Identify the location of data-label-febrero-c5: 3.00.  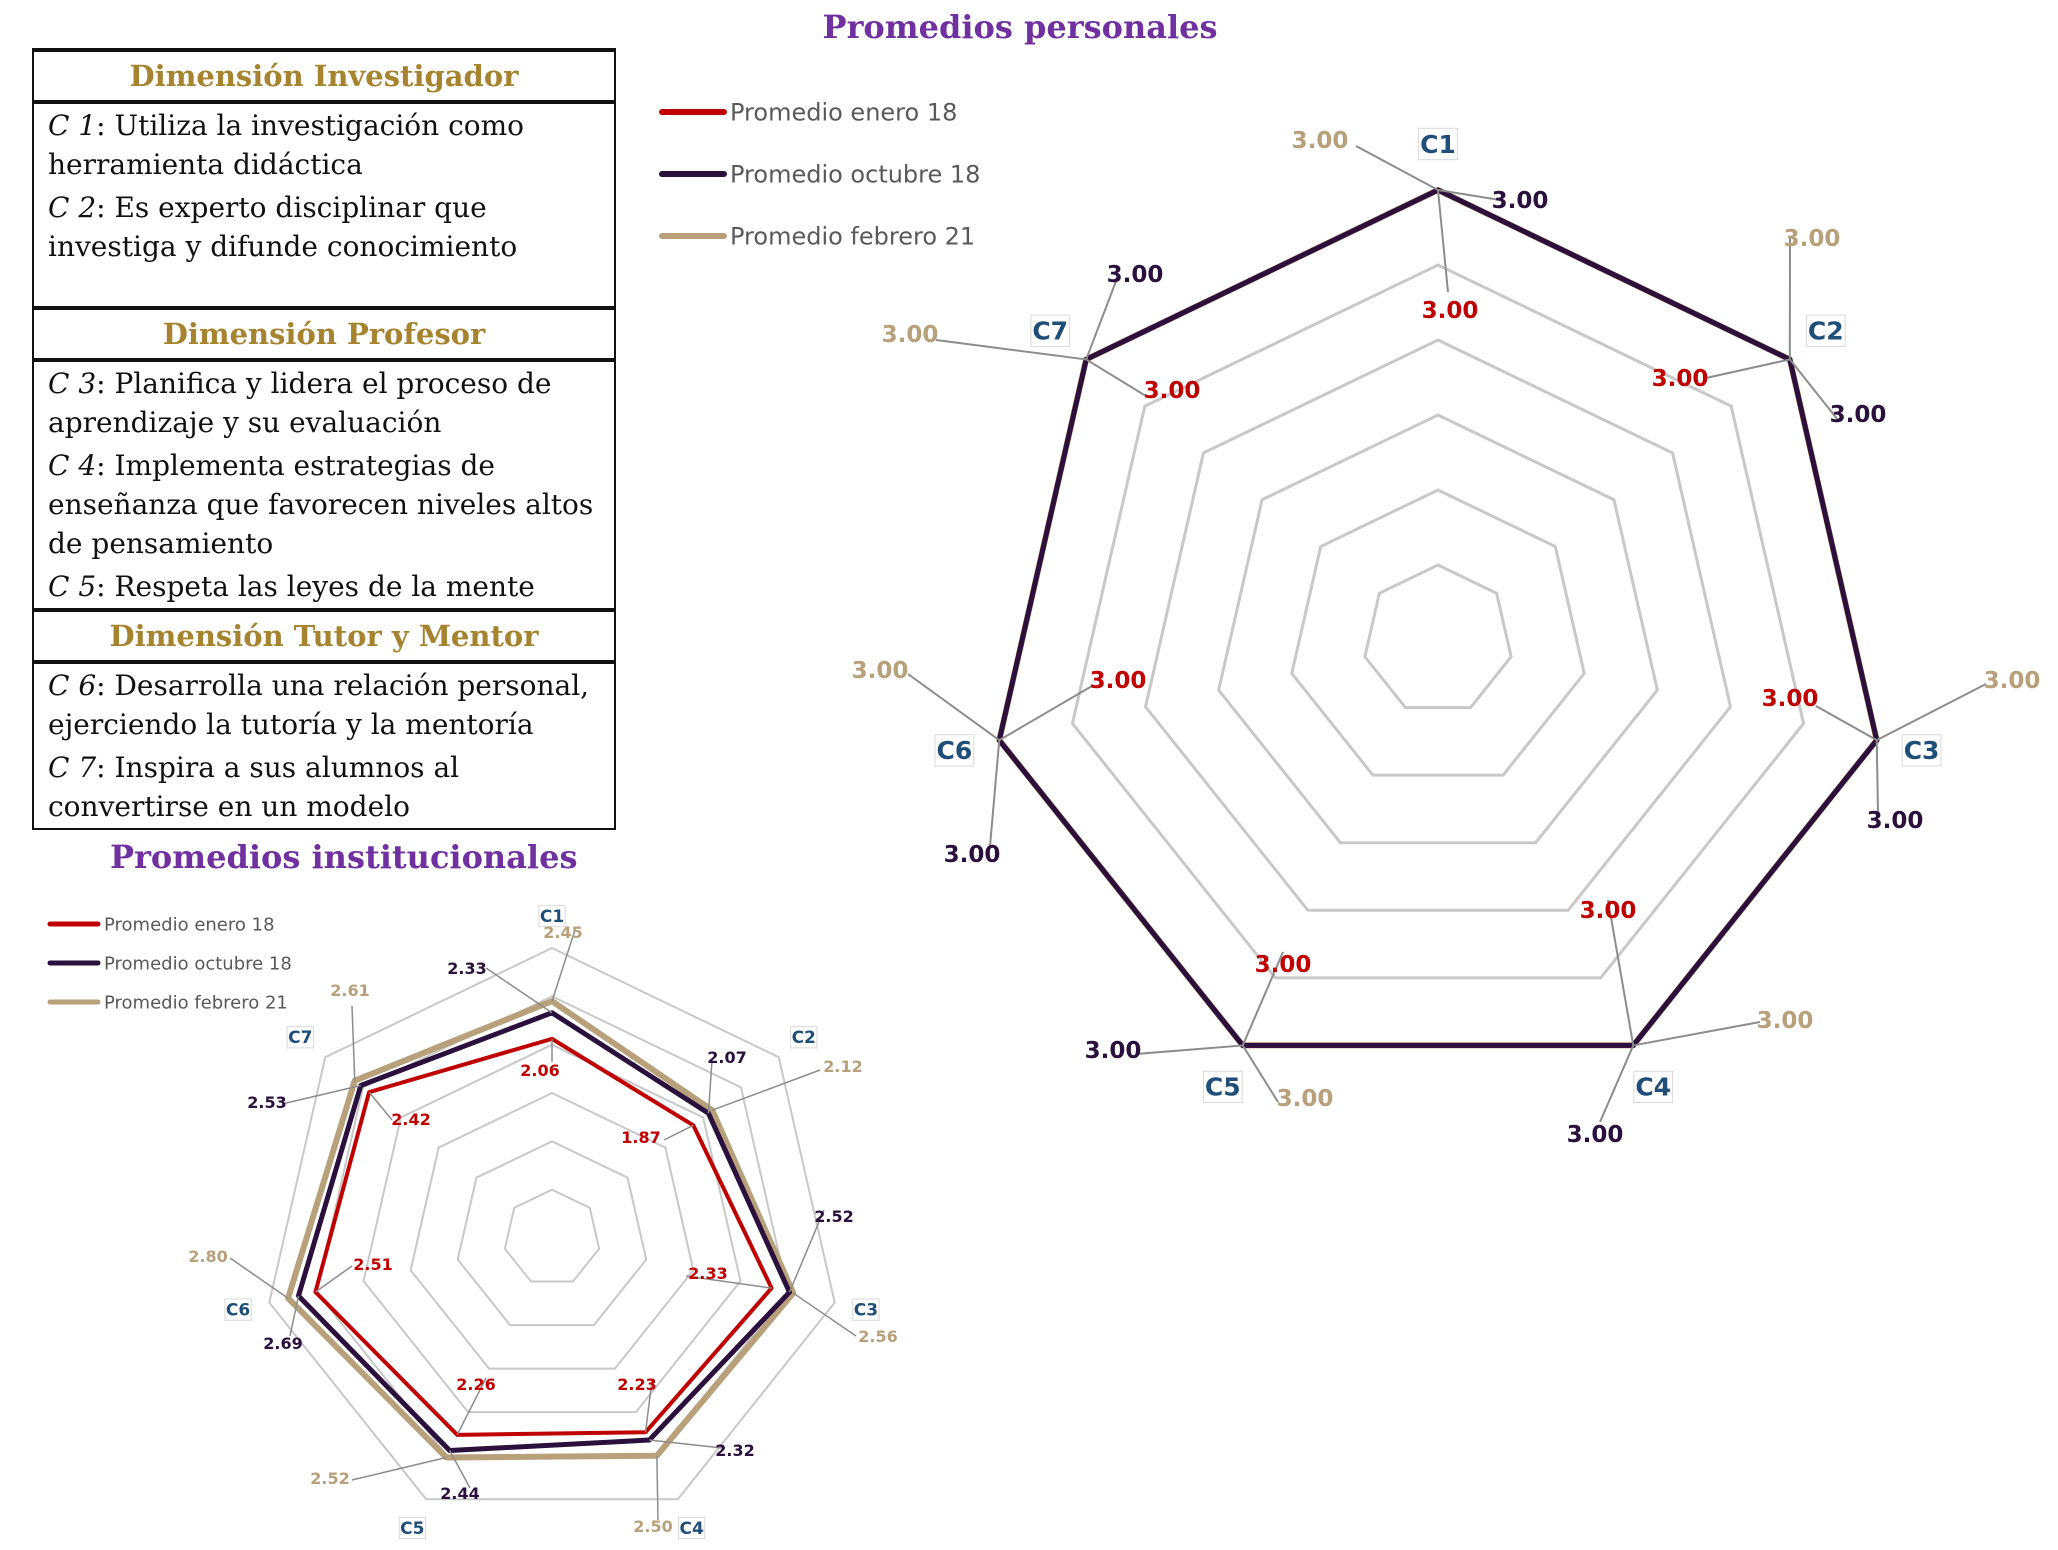
(1305, 1099).